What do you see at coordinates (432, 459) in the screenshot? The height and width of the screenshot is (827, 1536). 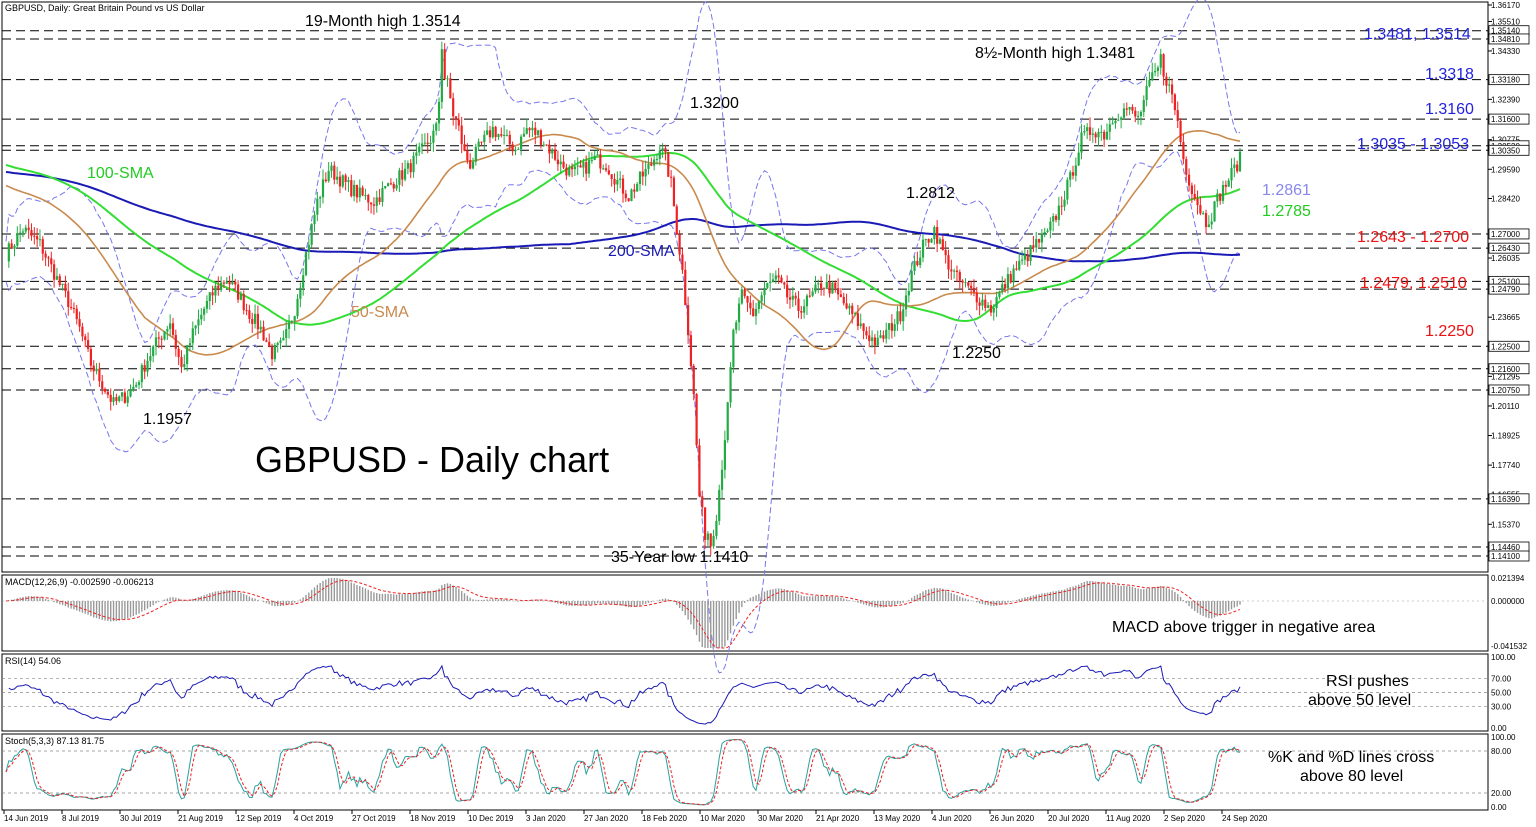 I see `chart-title: GBPUSD - Daily chart` at bounding box center [432, 459].